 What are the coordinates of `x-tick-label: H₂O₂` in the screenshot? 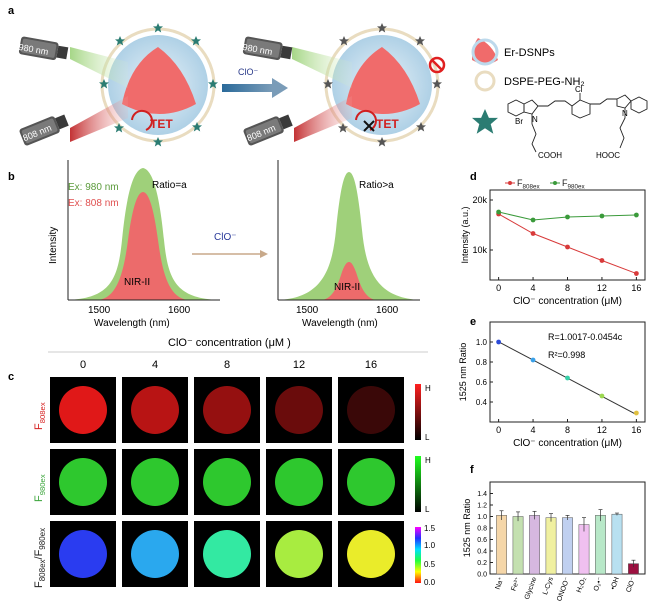 It's located at (582, 585).